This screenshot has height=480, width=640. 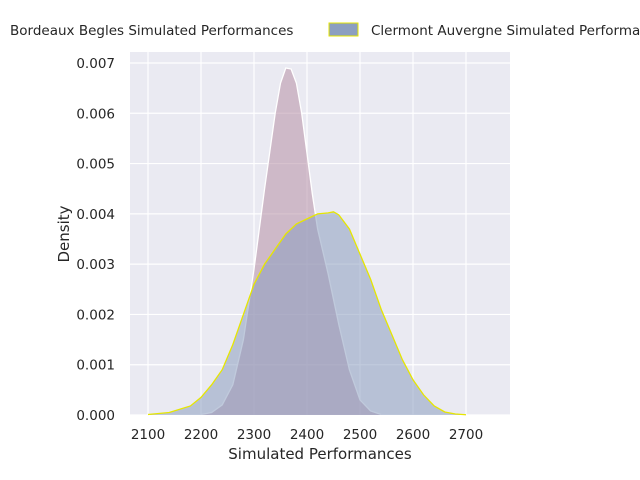 What do you see at coordinates (95, 240) in the screenshot?
I see `y-axis-ticks: 0.000 0.001 0.002 0.003 0.004 0.005 0.006 0.007` at bounding box center [95, 240].